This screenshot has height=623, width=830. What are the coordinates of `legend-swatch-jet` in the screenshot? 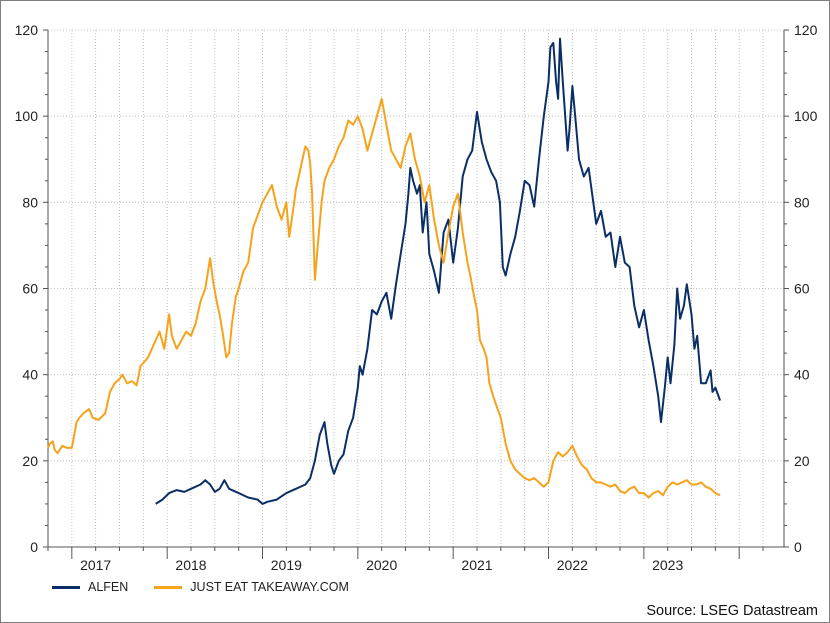 It's located at (168, 587).